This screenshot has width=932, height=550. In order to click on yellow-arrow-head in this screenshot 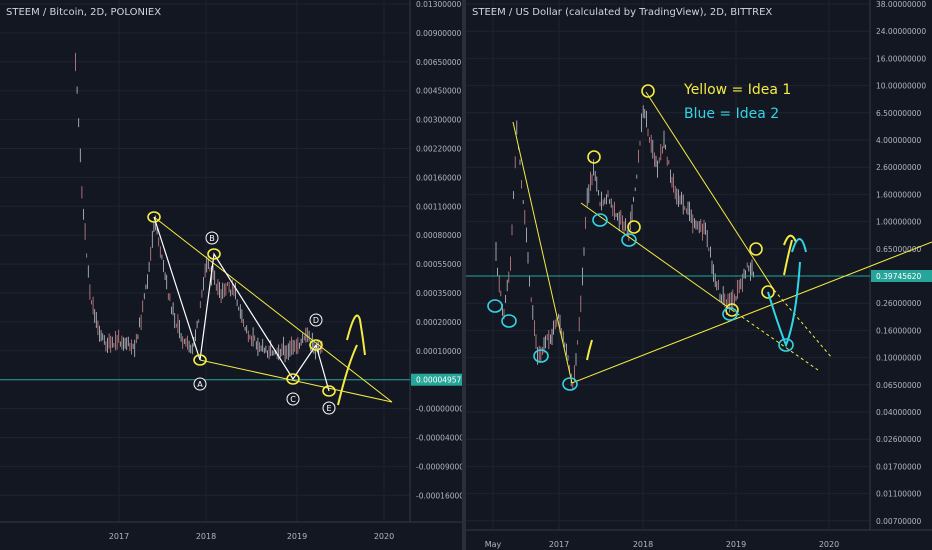, I will do `click(790, 240)`.